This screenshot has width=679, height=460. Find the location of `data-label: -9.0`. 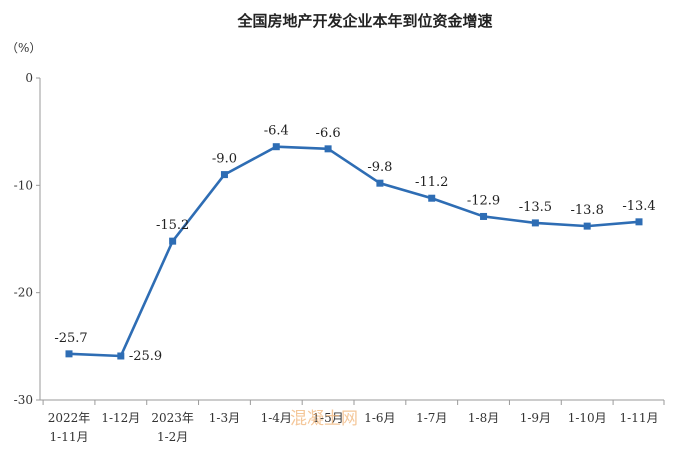

data-label: -9.0 is located at coordinates (224, 159).